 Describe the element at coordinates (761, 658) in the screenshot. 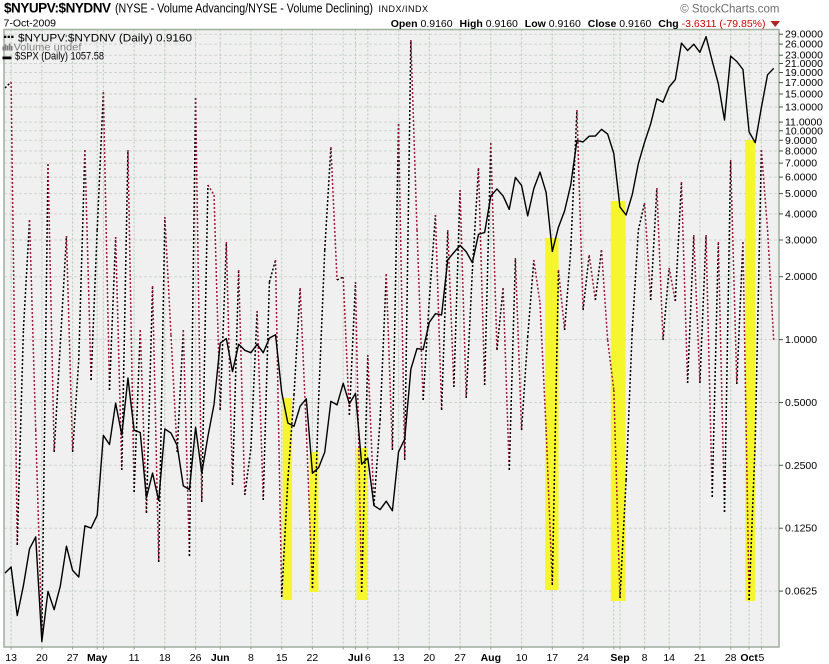

I see `svg-text: 5` at that location.